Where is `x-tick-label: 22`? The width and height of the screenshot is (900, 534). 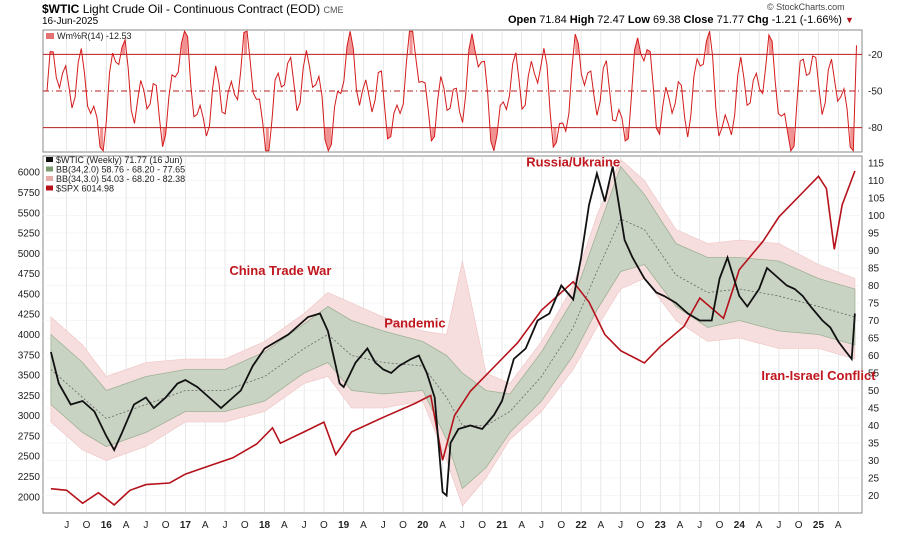 x-tick-label: 22 is located at coordinates (582, 525).